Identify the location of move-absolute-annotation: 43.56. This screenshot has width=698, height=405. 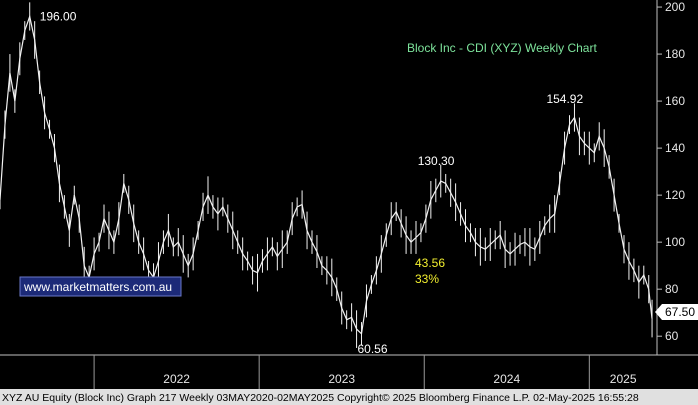
(430, 263).